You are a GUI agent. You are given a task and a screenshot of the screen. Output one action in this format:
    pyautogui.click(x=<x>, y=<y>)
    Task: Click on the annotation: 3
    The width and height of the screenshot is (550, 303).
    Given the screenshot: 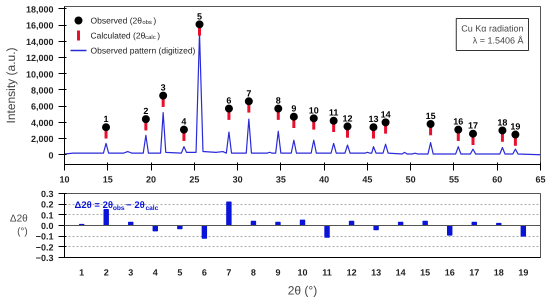 What is the action you would take?
    pyautogui.click(x=163, y=87)
    